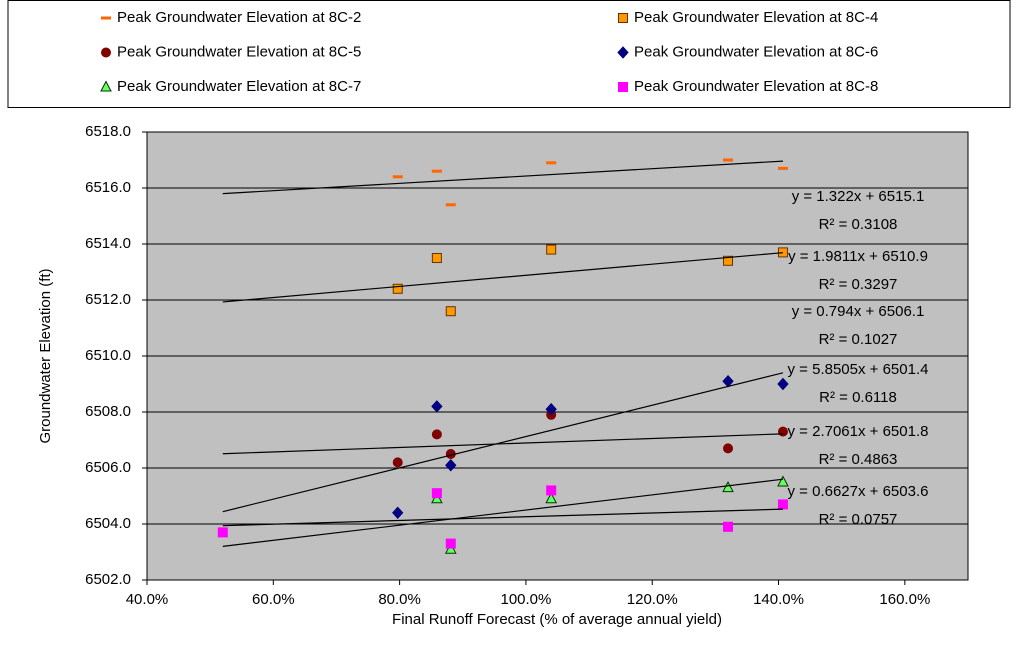 This screenshot has height=663, width=1021. Describe the element at coordinates (756, 17) in the screenshot. I see `legend-label: Peak Groundwater Elevation at 8C-4` at that location.